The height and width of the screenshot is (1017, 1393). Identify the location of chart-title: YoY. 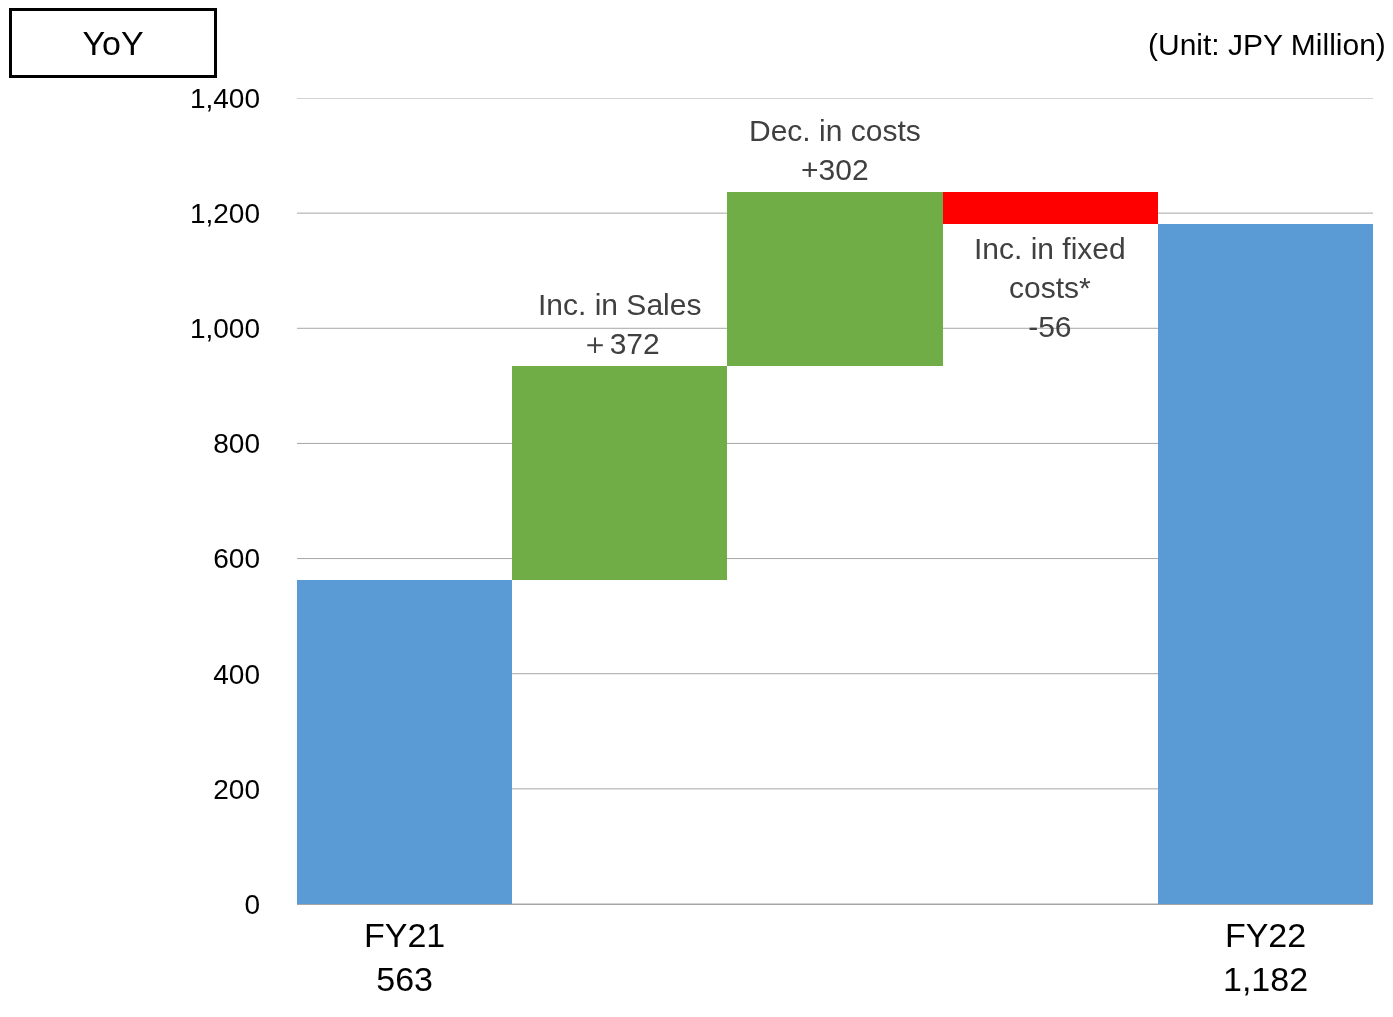
(113, 43).